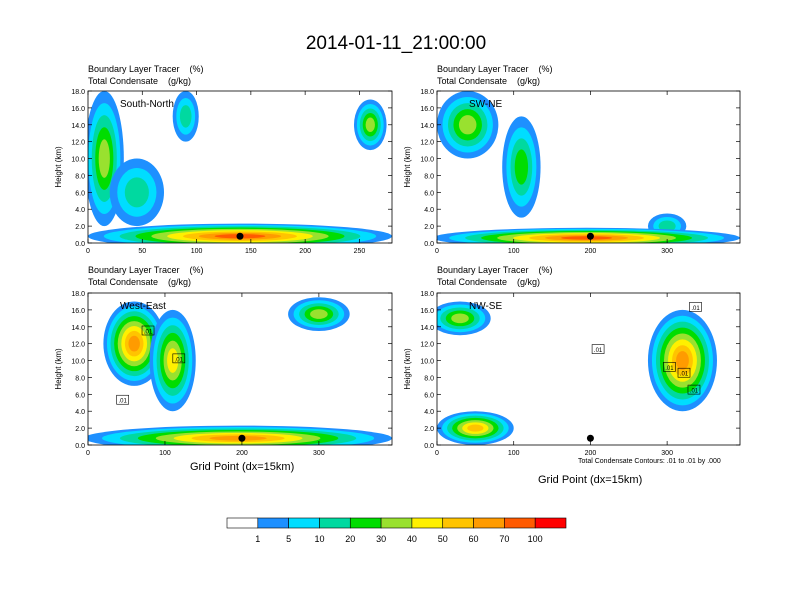 The width and height of the screenshot is (792, 612). I want to click on colorbar-label: 60, so click(474, 539).